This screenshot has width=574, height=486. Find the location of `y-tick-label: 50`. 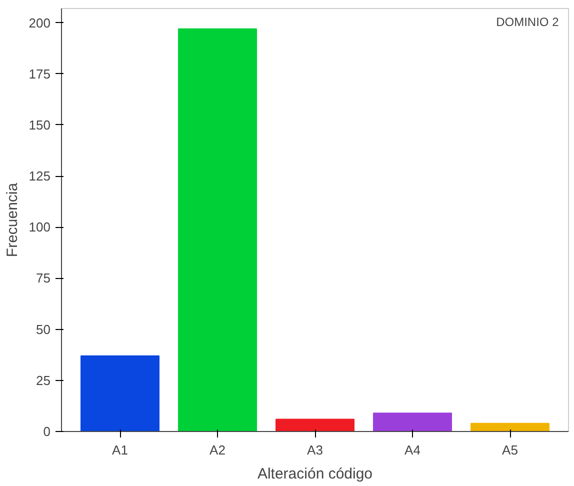

y-tick-label: 50 is located at coordinates (43, 329).